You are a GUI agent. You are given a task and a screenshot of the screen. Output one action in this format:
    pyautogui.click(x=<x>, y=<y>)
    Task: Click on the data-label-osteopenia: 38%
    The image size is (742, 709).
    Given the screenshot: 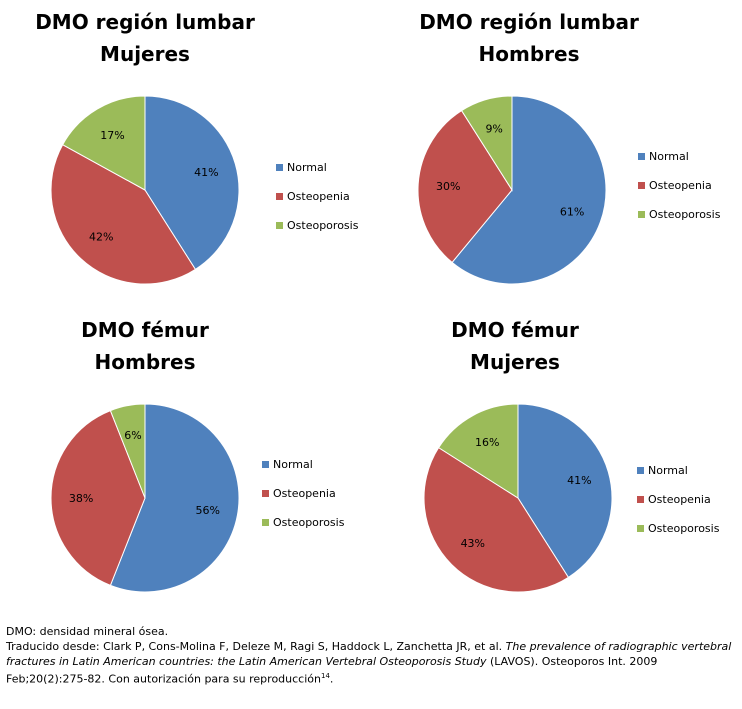 What is the action you would take?
    pyautogui.click(x=81, y=498)
    